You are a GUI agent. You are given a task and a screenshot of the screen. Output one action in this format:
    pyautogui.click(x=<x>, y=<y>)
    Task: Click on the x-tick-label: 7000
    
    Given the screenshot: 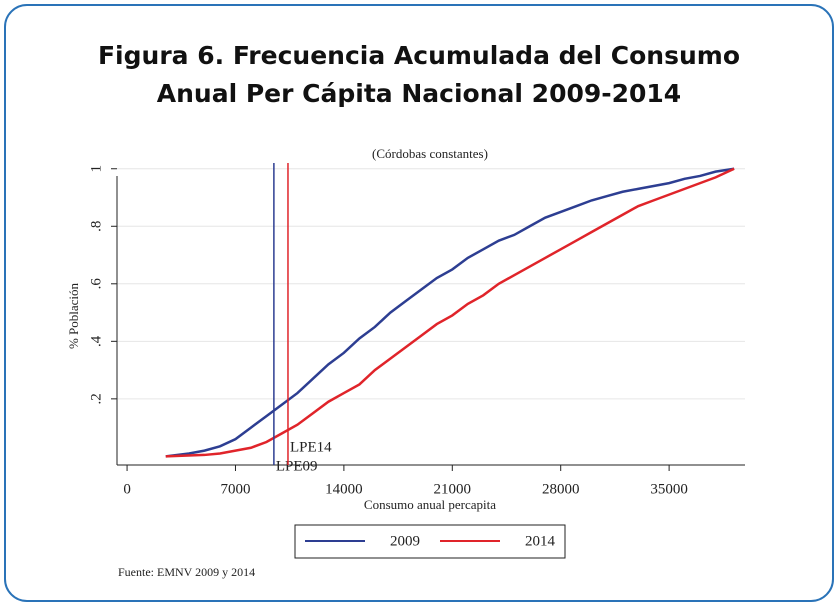 What is the action you would take?
    pyautogui.click(x=235, y=489)
    